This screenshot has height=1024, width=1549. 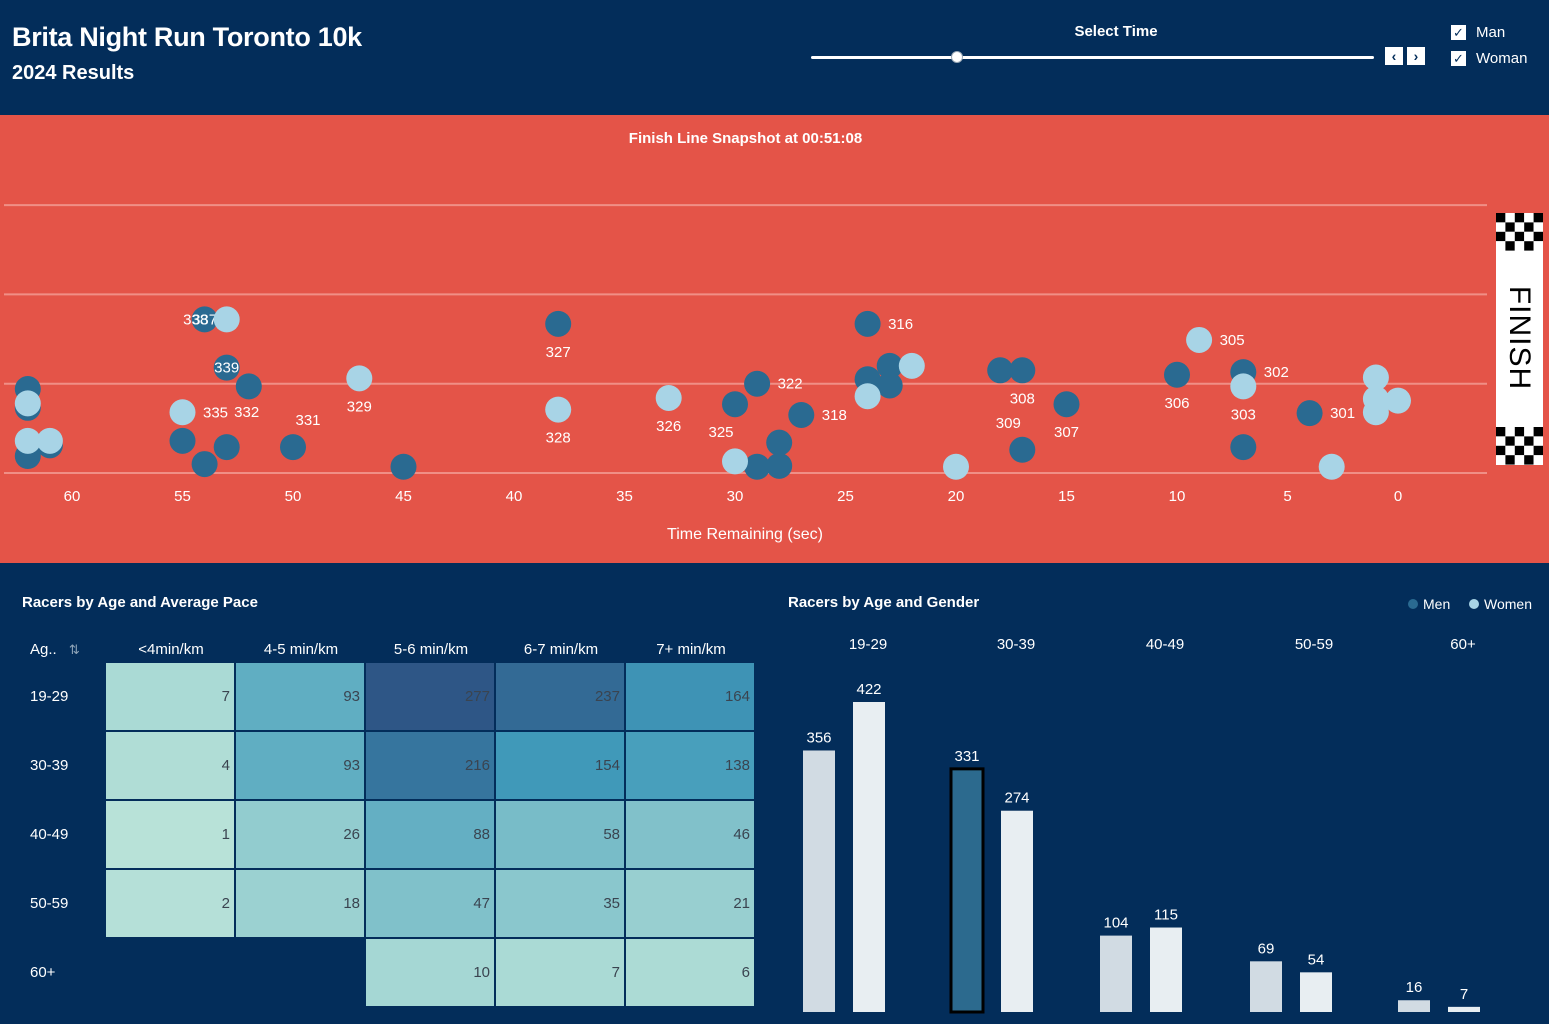 I want to click on age-group-header: 50-59, so click(x=1314, y=644).